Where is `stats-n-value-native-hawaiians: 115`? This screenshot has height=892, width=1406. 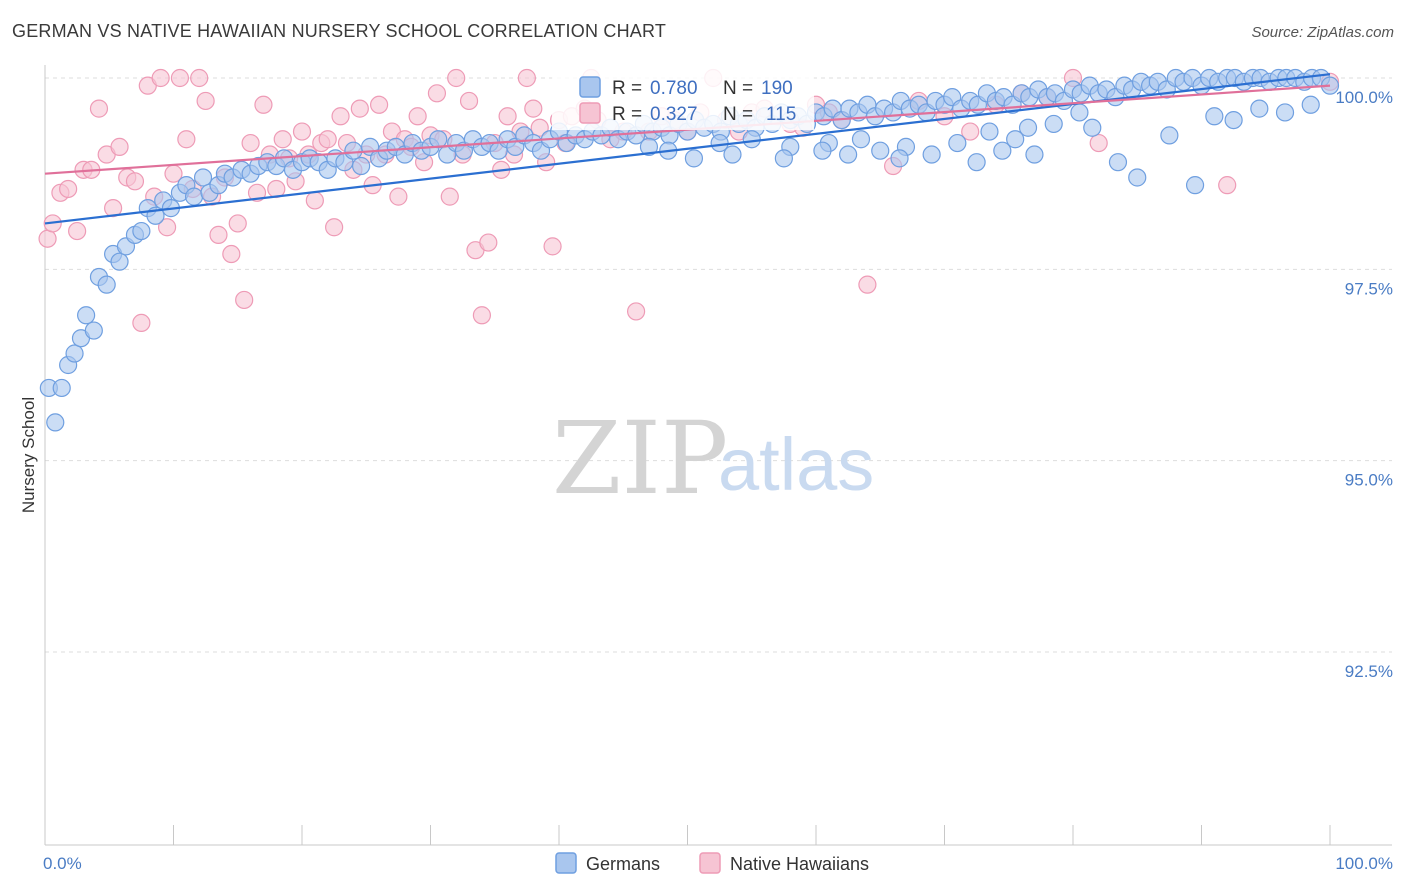 stats-n-value-native-hawaiians: 115 is located at coordinates (781, 114).